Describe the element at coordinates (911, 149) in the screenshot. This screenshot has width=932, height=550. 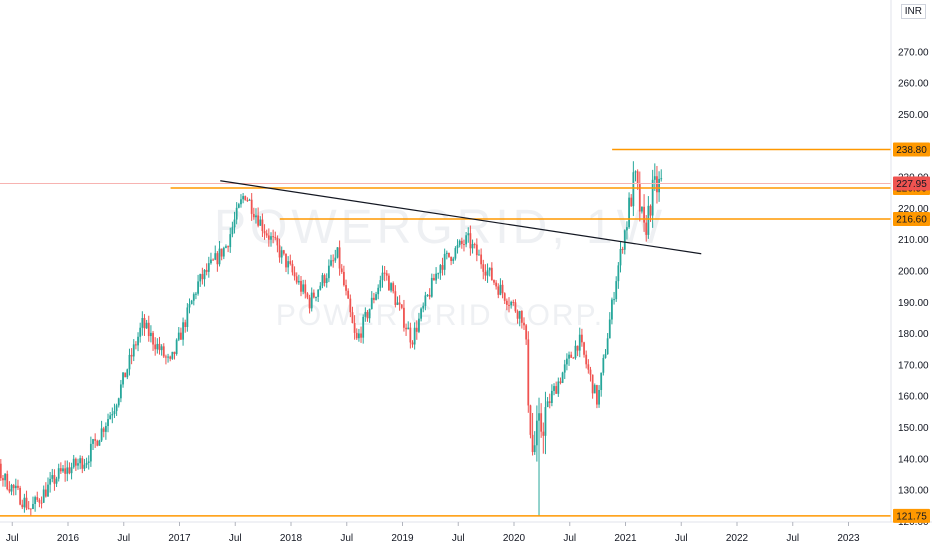
I see `level-price-label-box` at that location.